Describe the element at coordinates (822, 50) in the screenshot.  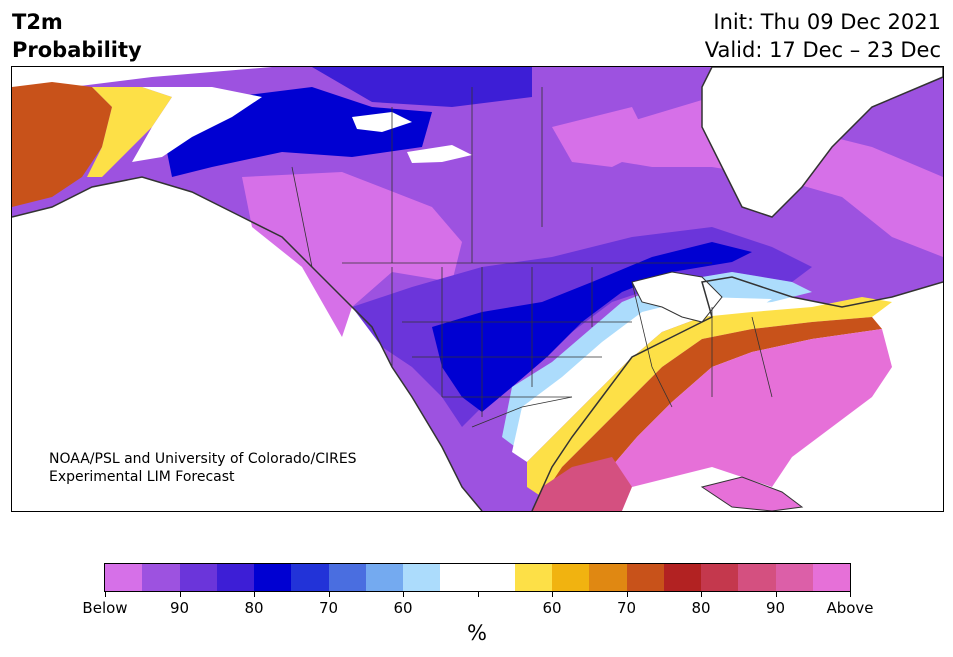
I see `valid-date: Valid: 17 Dec – 23 Dec` at that location.